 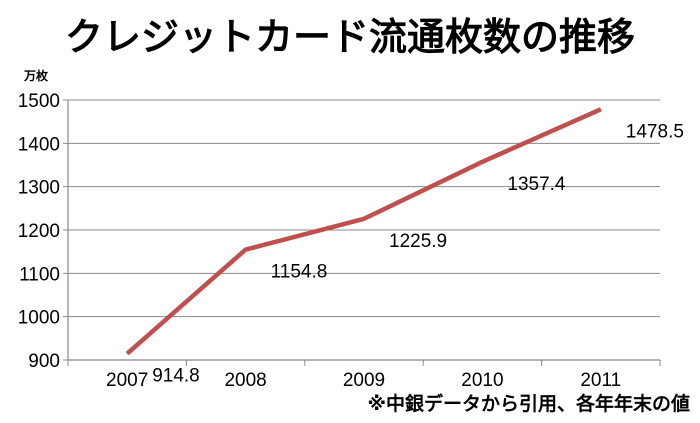 What do you see at coordinates (127, 380) in the screenshot?
I see `x-tick-label: 2007` at bounding box center [127, 380].